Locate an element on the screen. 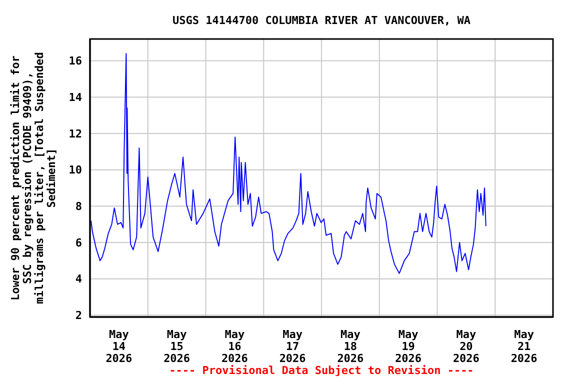  chart-title: USGS 14144700 COLUMBIA RIVER AT VANCOUVER, WA is located at coordinates (321, 20).